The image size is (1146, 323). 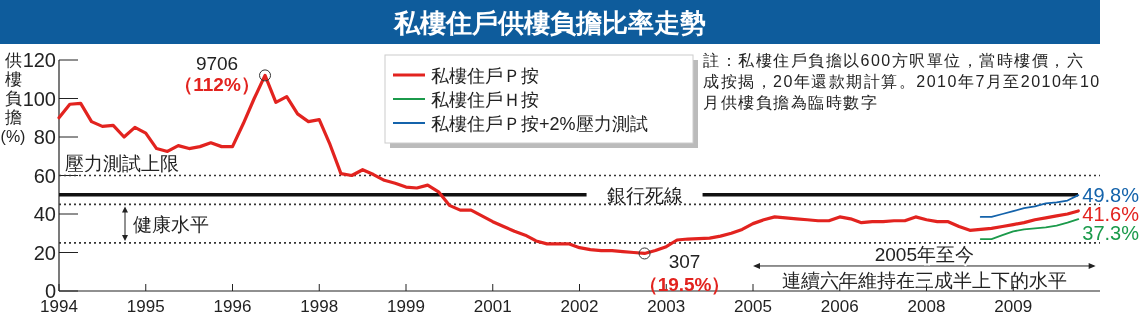 I want to click on legend-label: 私樓住戶Ｈ按, so click(x=485, y=100).